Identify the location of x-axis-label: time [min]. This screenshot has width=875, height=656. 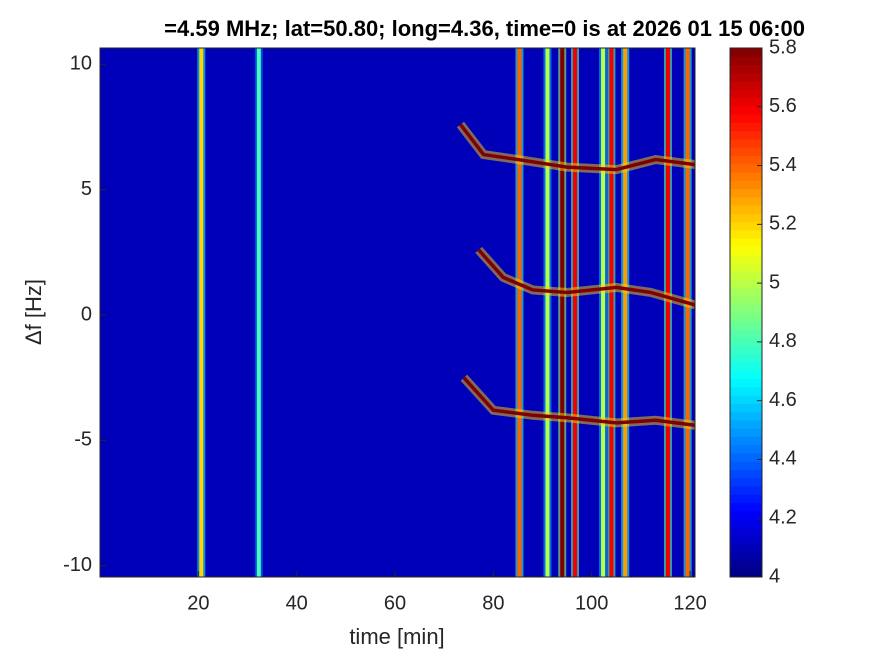
(396, 636).